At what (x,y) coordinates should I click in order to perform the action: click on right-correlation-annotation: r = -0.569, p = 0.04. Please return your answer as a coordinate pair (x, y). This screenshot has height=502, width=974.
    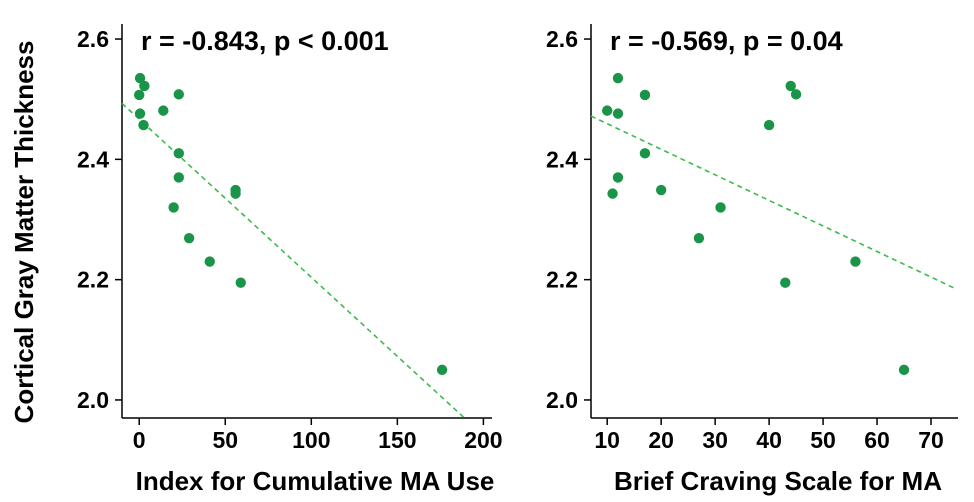
    Looking at the image, I should click on (726, 41).